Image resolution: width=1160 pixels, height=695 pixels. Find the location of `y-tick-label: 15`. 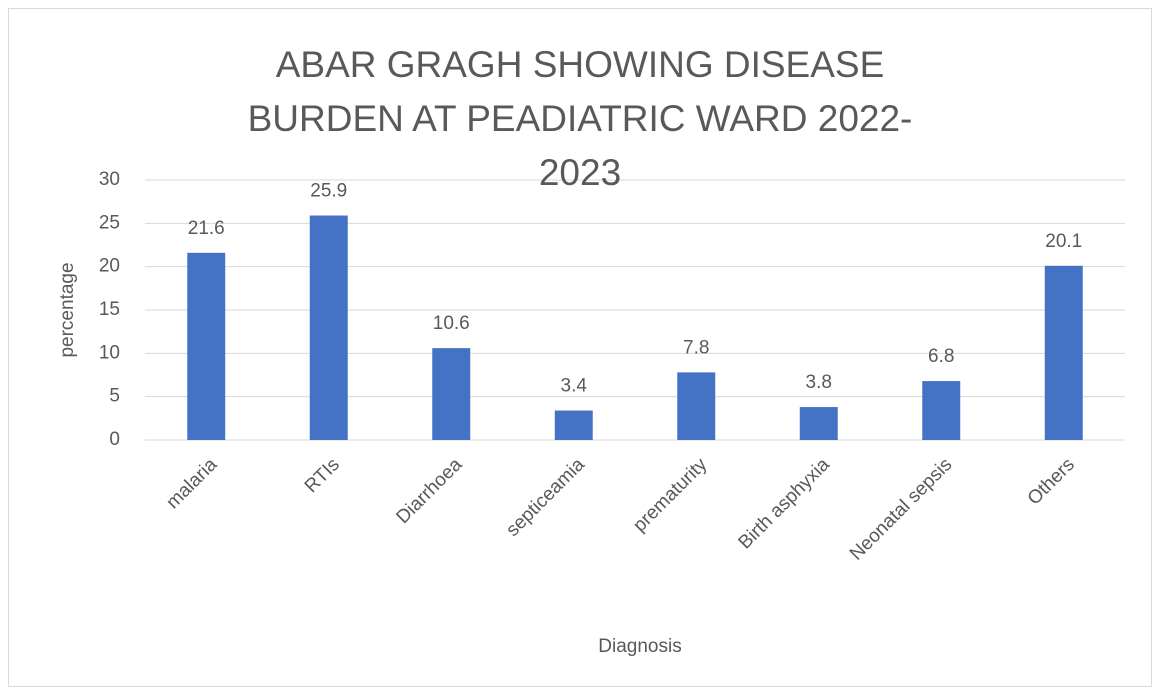

y-tick-label: 15 is located at coordinates (109, 309).